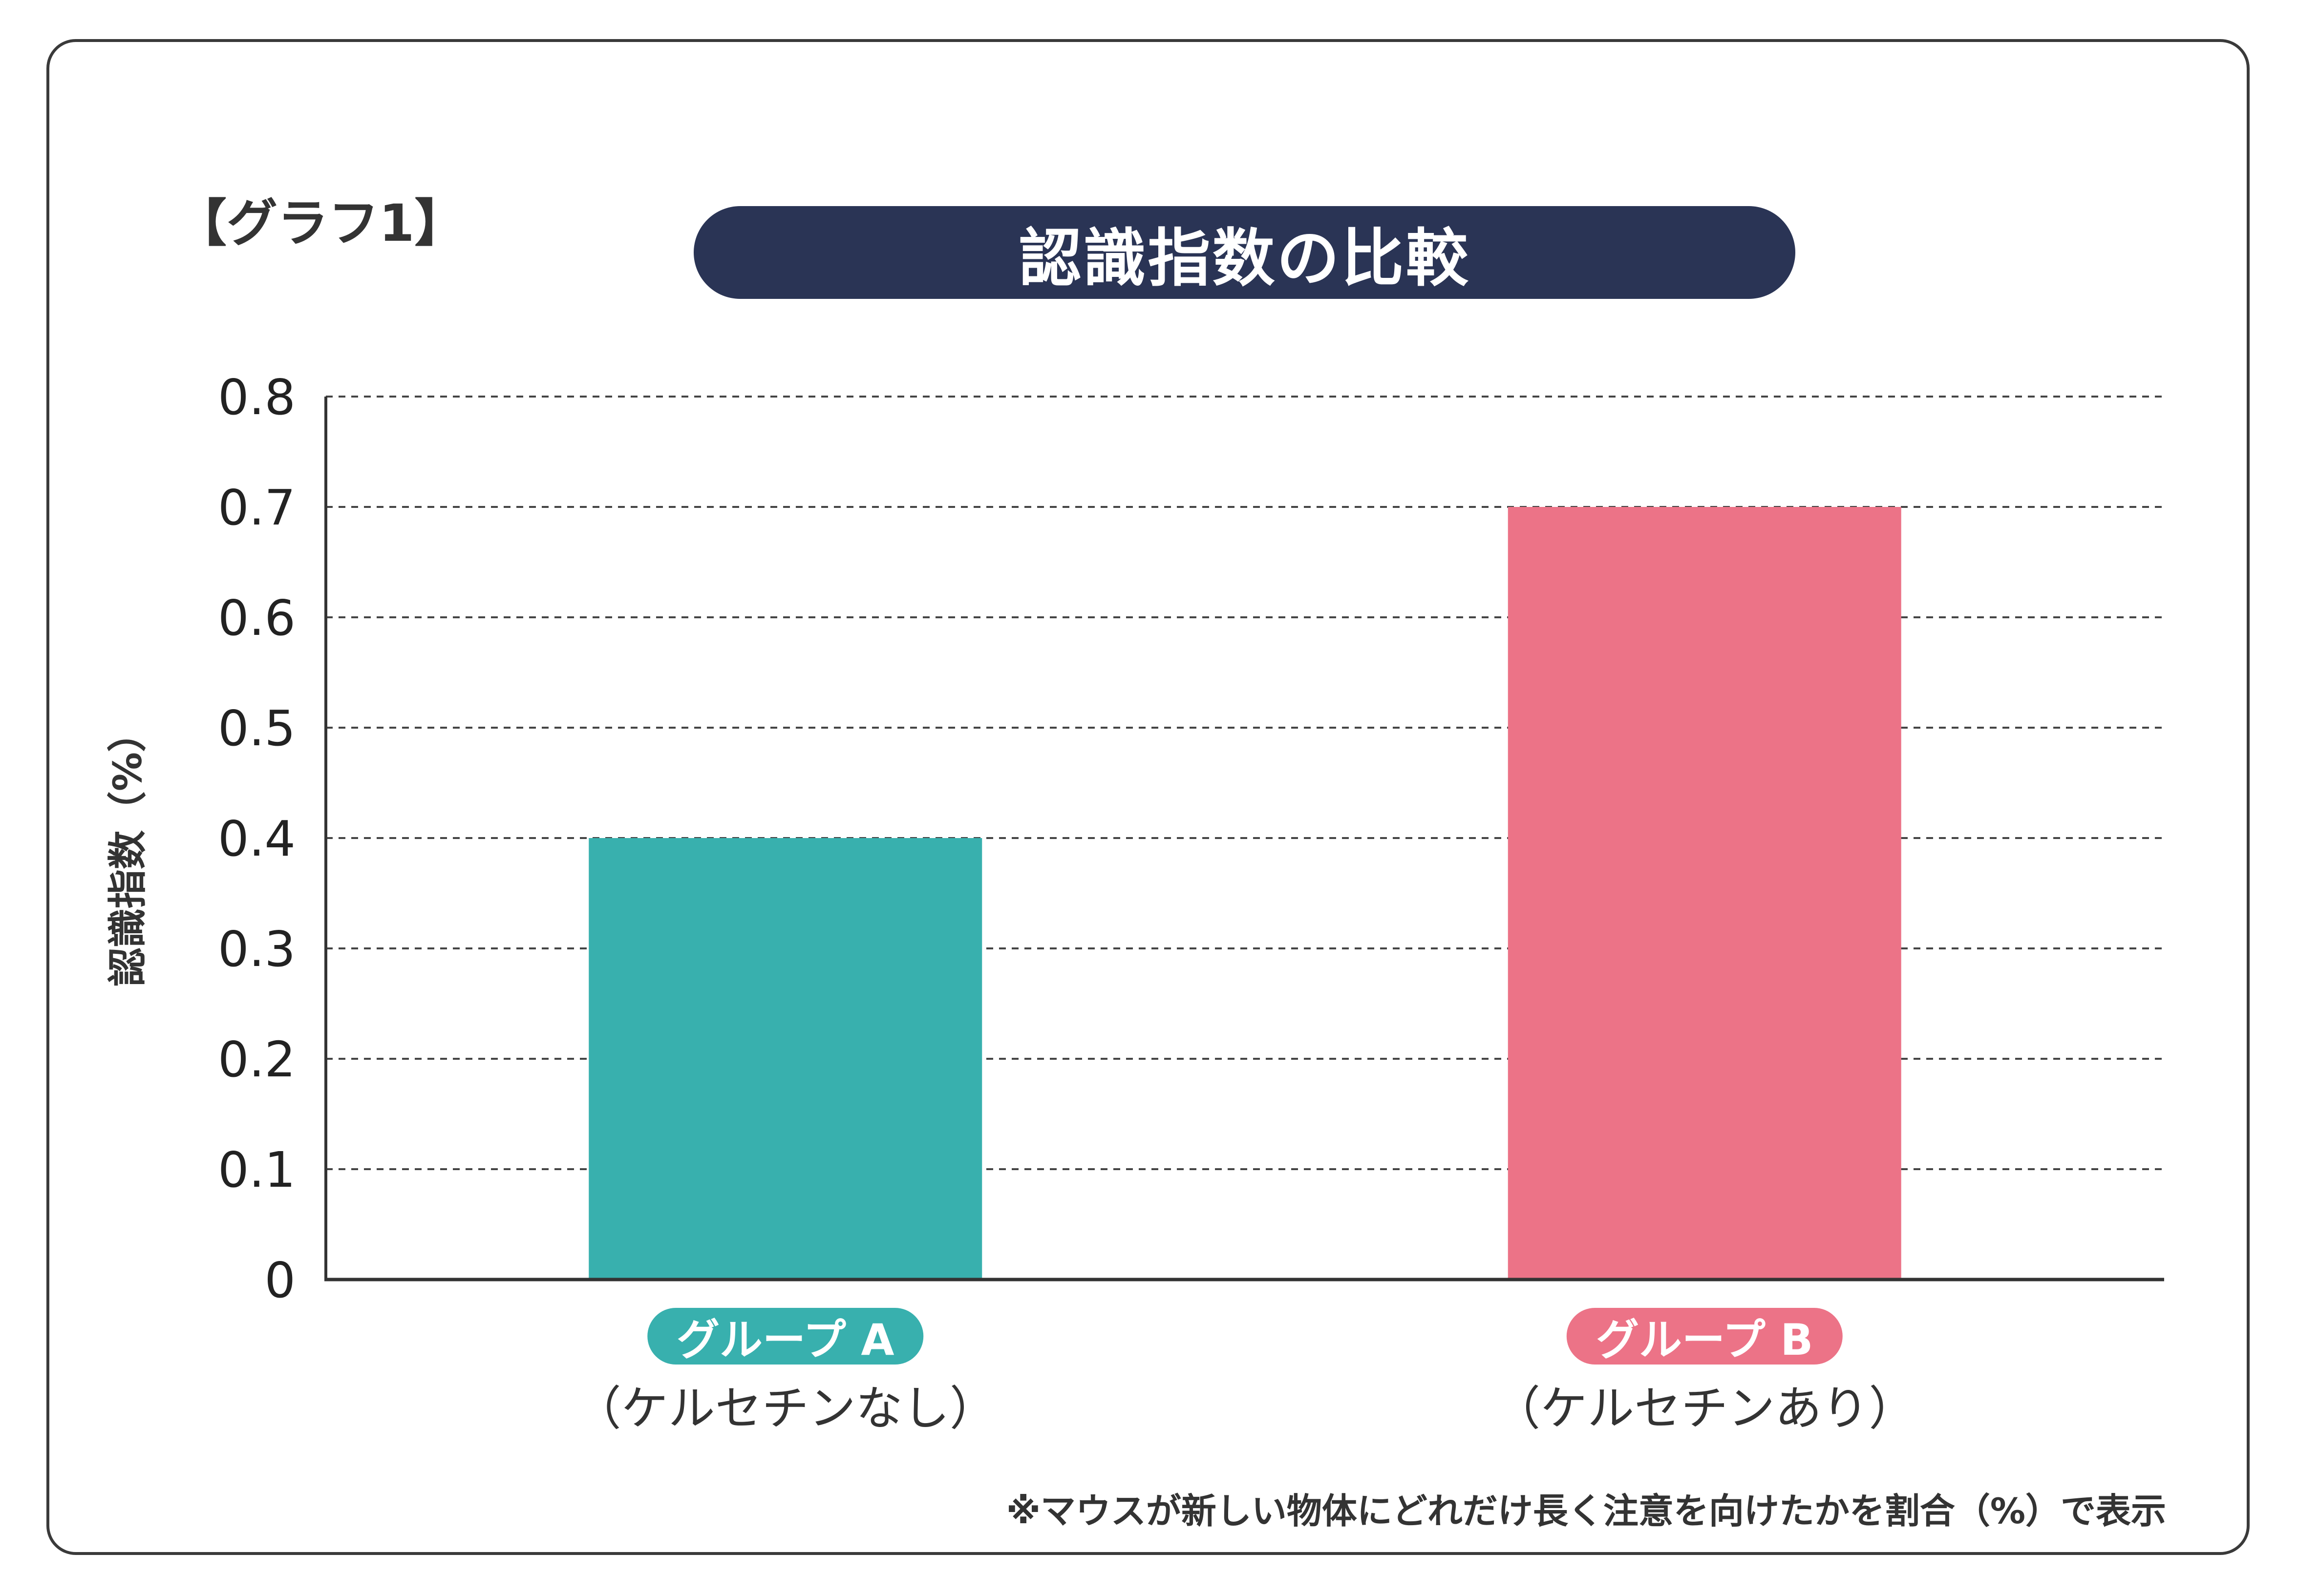 The width and height of the screenshot is (2298, 1596). I want to click on y-tick-label-0: 0, so click(280, 1280).